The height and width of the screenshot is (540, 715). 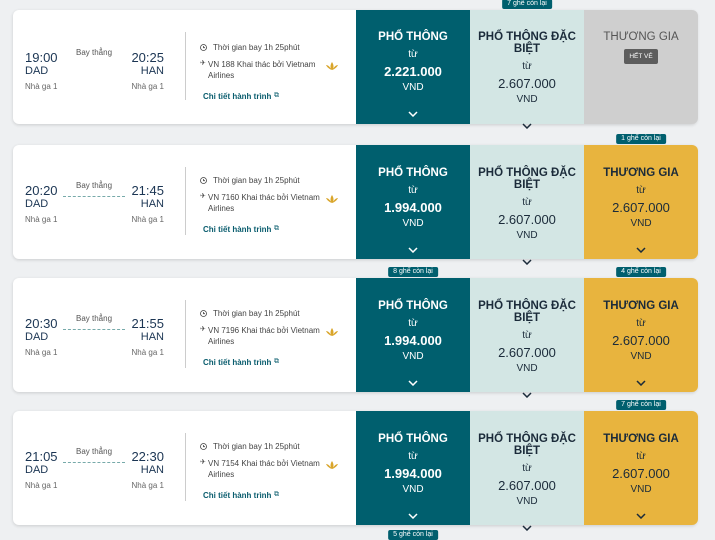 I want to click on arrival-time: 22:30, so click(x=147, y=456).